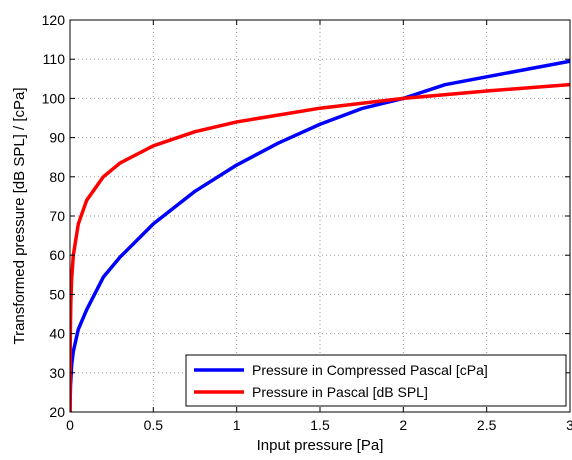 Image resolution: width=572 pixels, height=460 pixels. What do you see at coordinates (57, 216) in the screenshot?
I see `y-tick-label: 70` at bounding box center [57, 216].